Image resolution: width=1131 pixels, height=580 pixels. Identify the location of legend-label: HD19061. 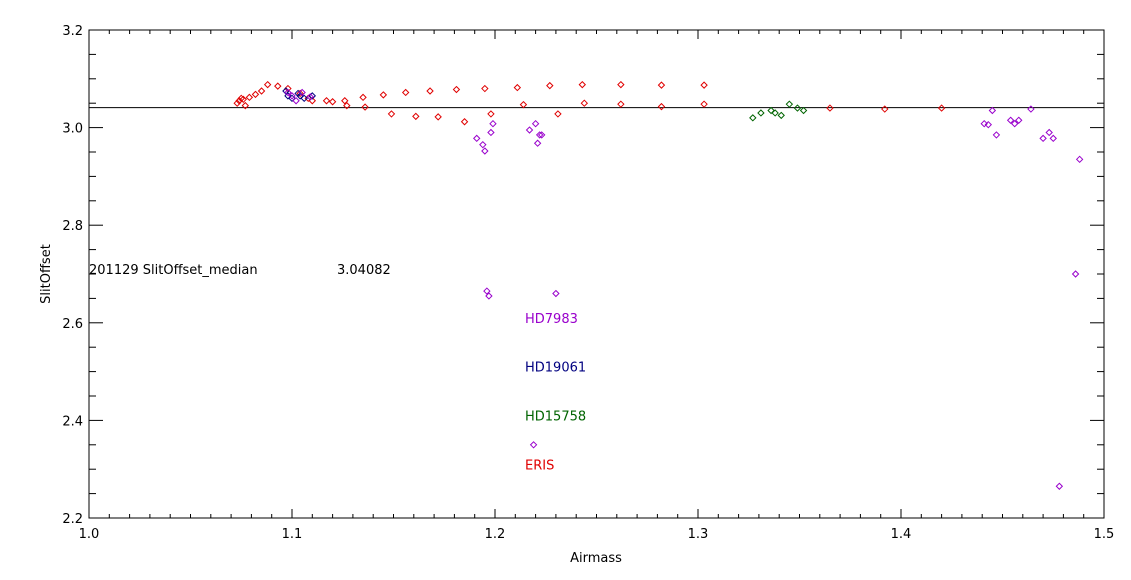
(555, 368).